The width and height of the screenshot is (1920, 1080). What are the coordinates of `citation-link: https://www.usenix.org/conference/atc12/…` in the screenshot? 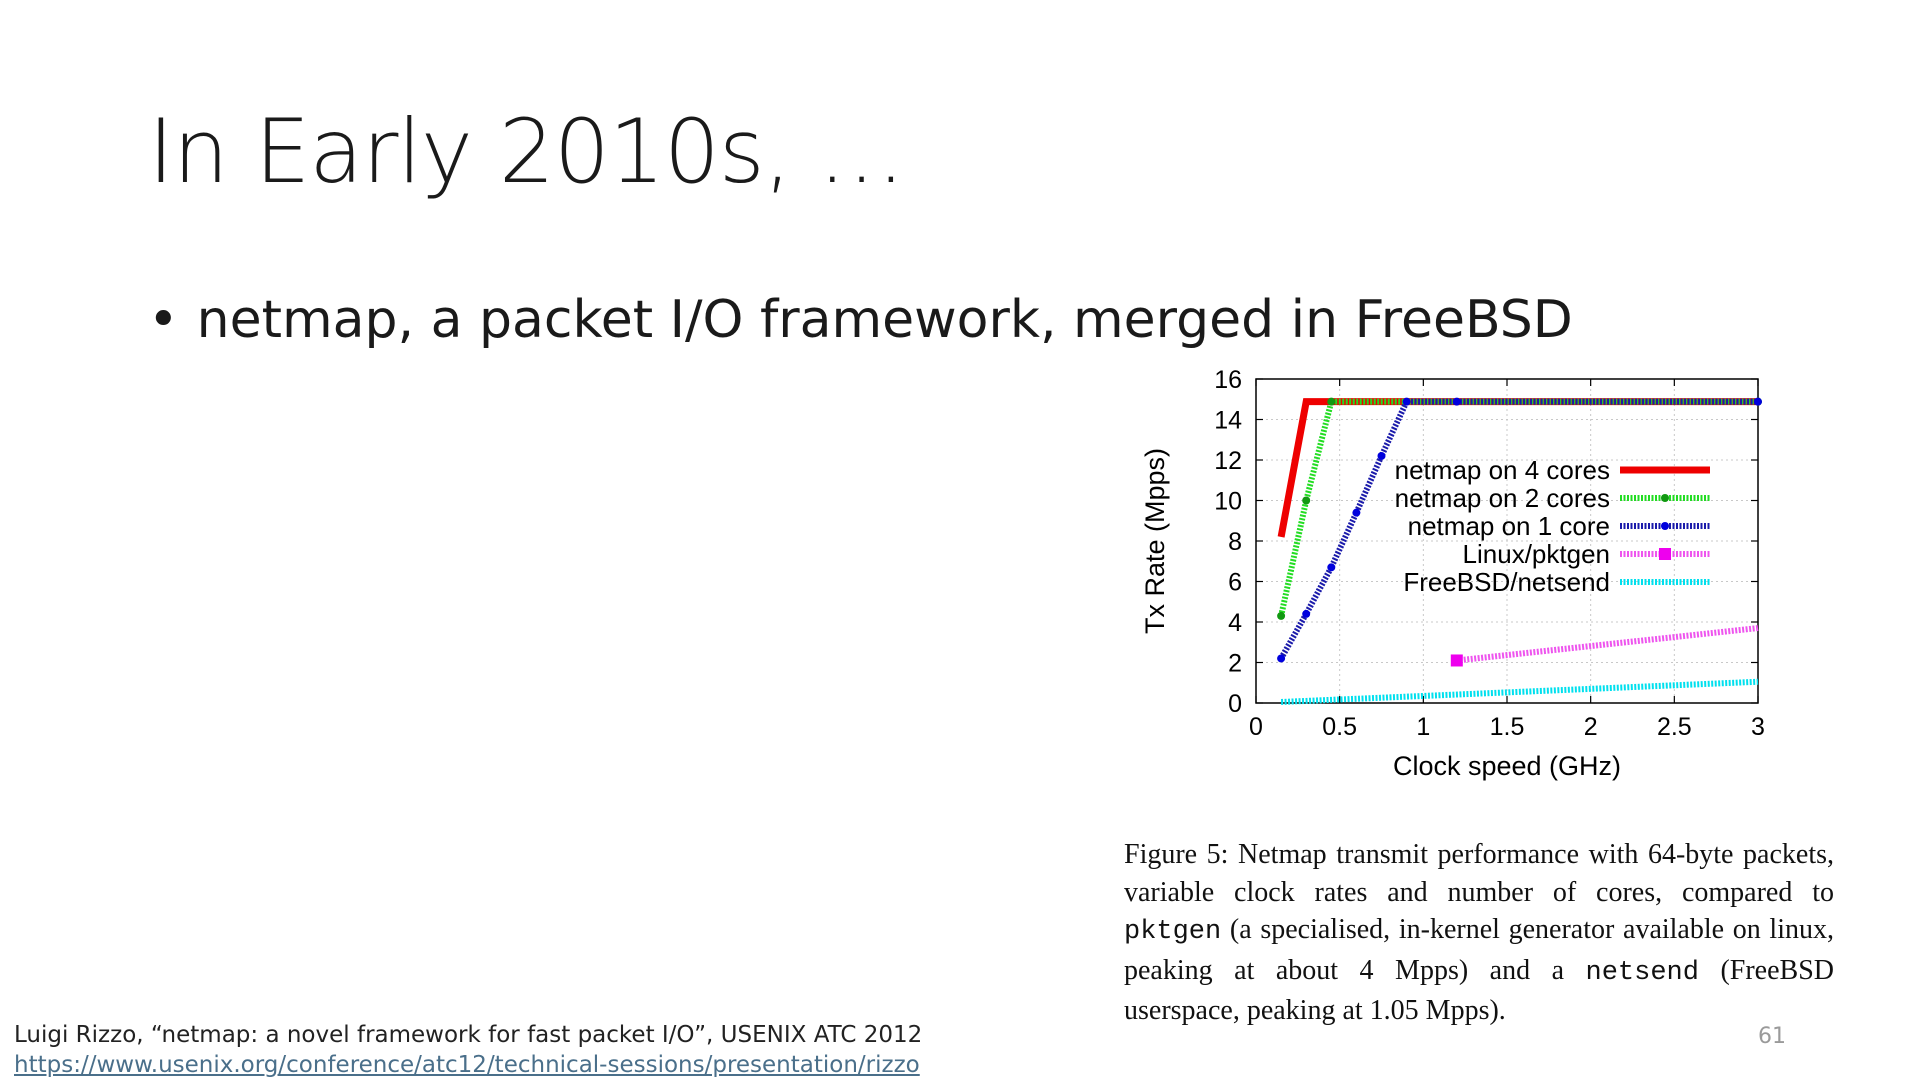 It's located at (467, 1065).